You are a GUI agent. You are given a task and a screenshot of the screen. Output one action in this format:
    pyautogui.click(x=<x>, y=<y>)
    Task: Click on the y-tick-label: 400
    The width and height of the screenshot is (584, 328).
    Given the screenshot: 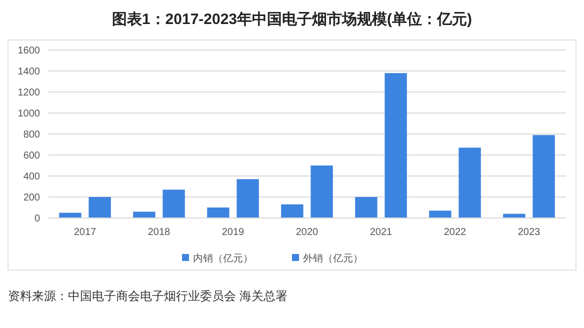 What is the action you would take?
    pyautogui.click(x=31, y=177)
    